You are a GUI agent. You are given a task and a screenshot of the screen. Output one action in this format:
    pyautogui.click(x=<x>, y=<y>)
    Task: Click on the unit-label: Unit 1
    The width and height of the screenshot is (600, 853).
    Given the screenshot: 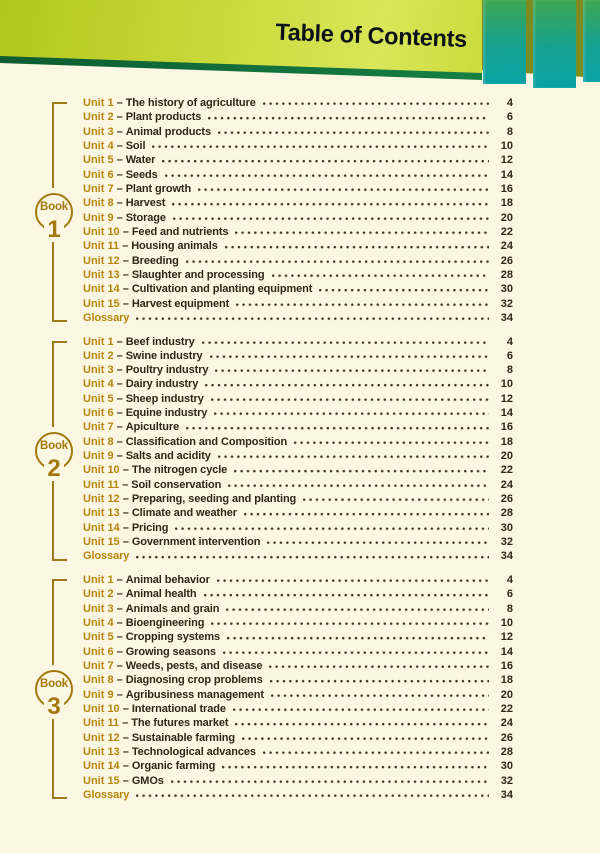 What is the action you would take?
    pyautogui.click(x=98, y=341)
    